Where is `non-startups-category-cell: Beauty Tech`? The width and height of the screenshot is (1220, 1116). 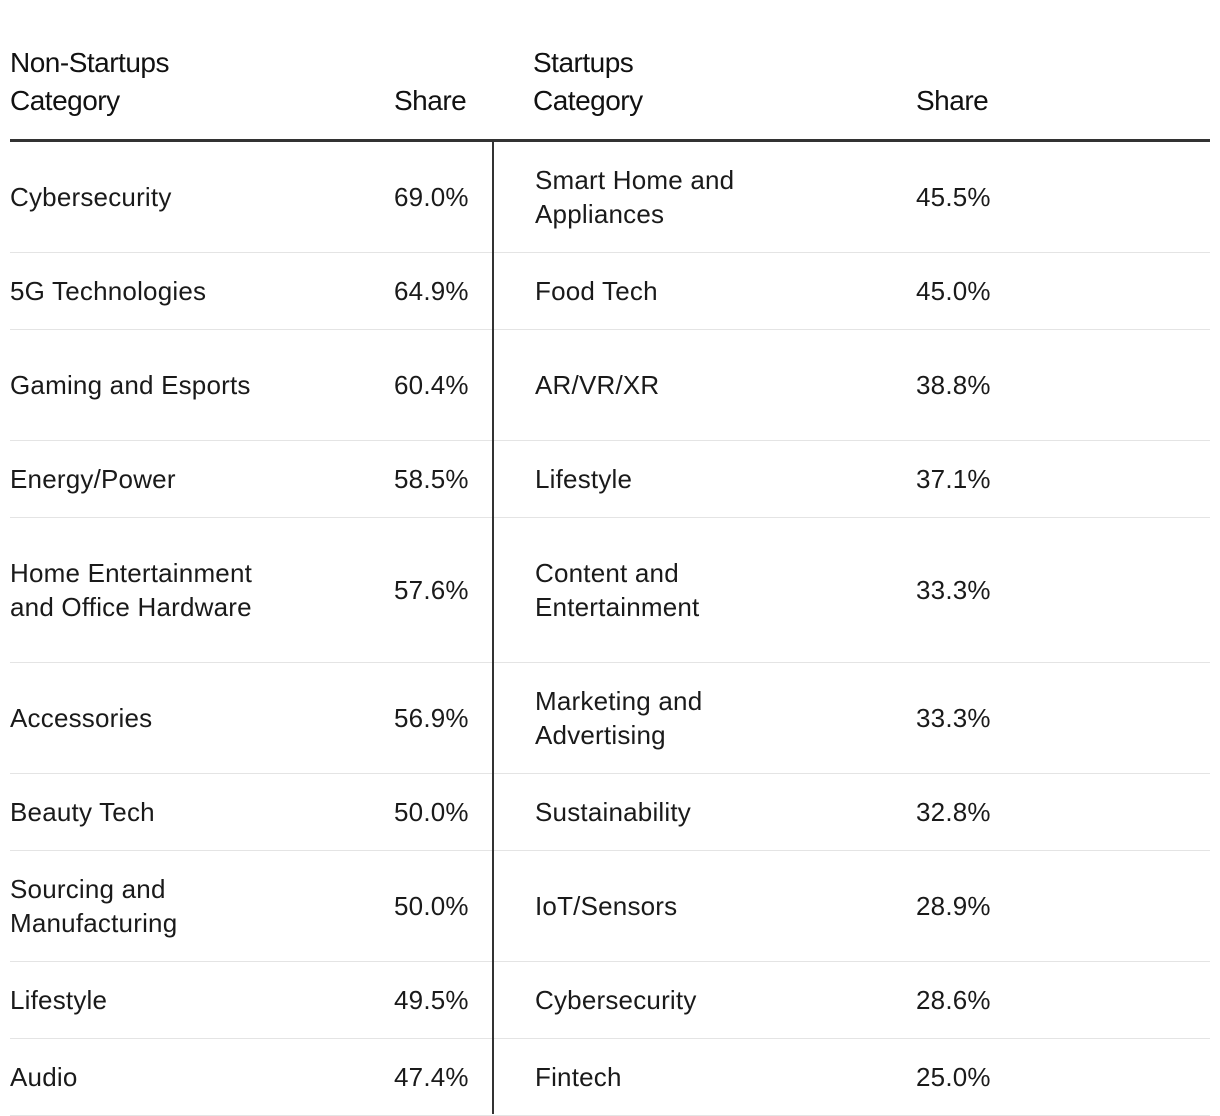 non-startups-category-cell: Beauty Tech is located at coordinates (82, 812).